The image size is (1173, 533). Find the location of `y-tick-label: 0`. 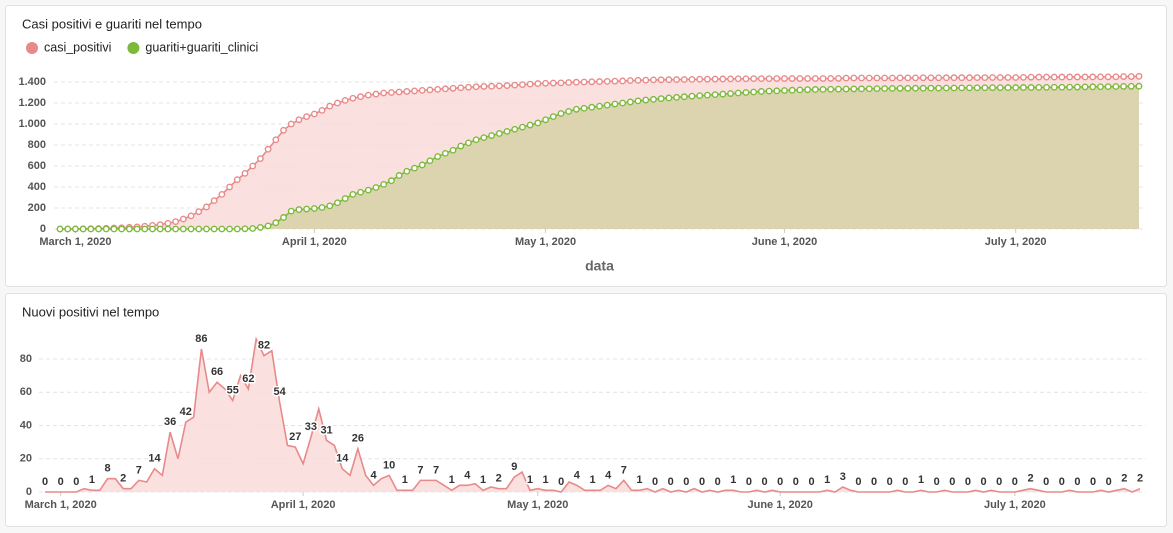

y-tick-label: 0 is located at coordinates (29, 492).